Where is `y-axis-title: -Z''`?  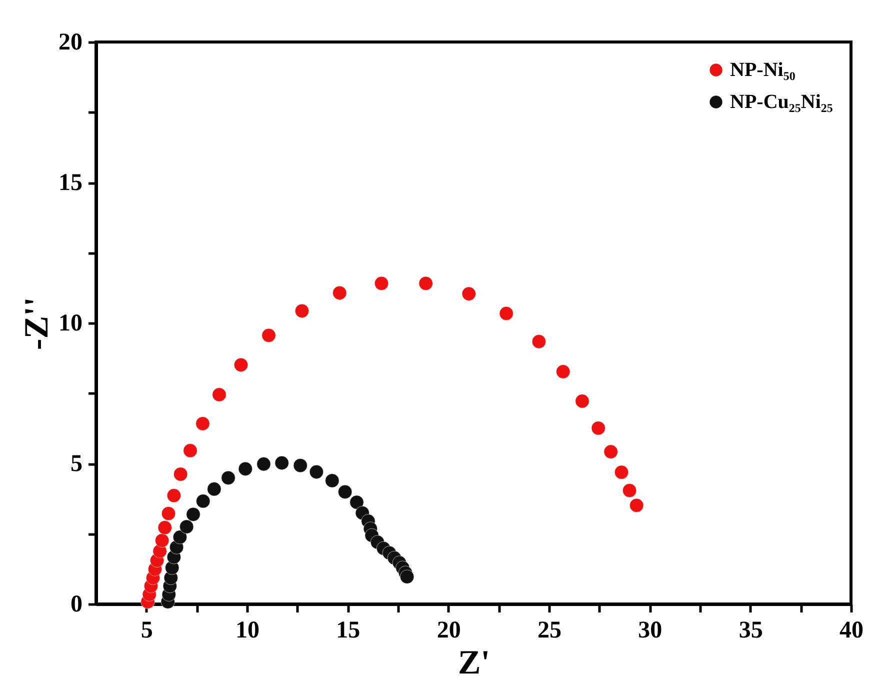 y-axis-title: -Z'' is located at coordinates (37, 323).